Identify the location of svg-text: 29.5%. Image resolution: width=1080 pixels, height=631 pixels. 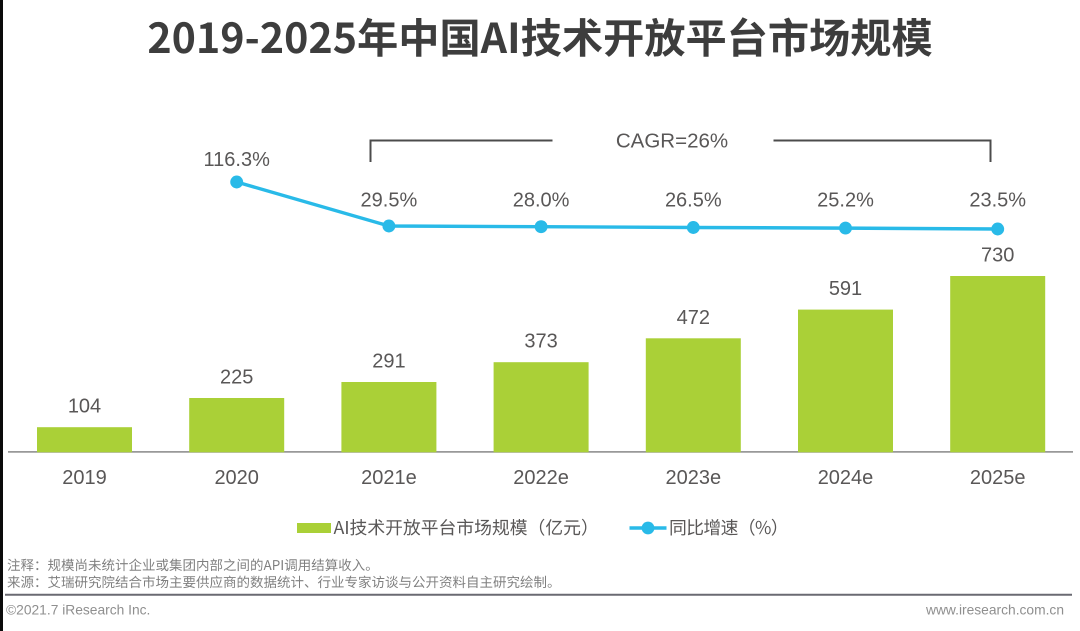
(389, 201).